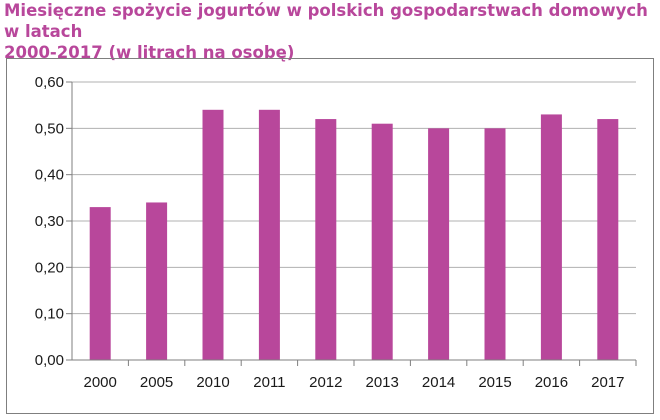  Describe the element at coordinates (382, 241) in the screenshot. I see `bar-2013` at that location.